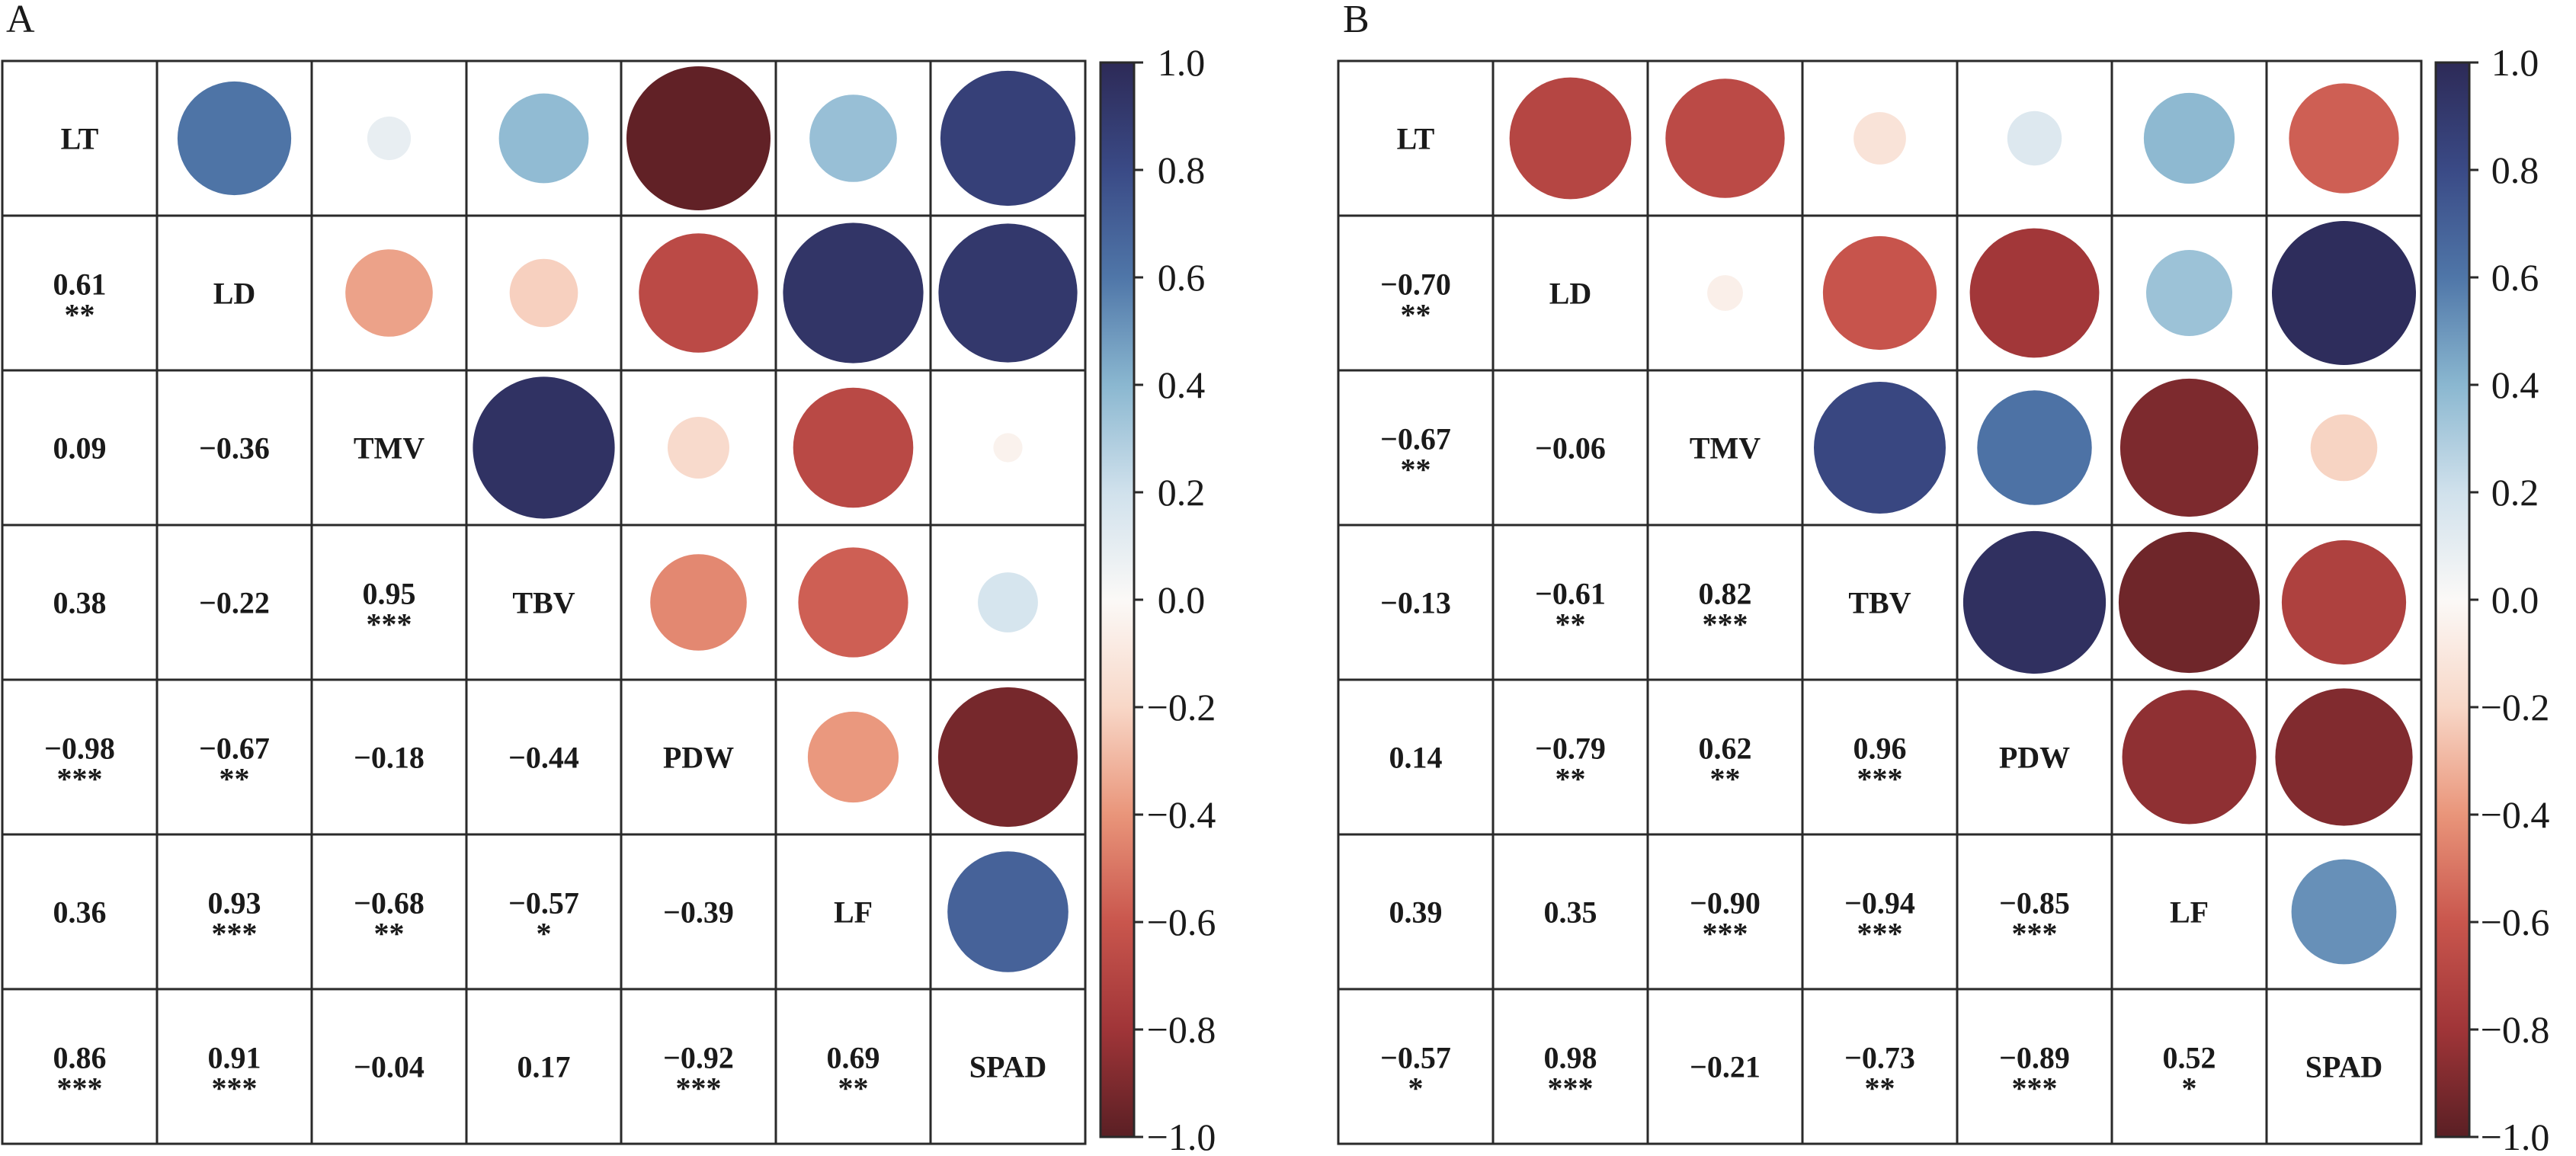  I want to click on colorbar-tick-label: −0.2, so click(2515, 708).